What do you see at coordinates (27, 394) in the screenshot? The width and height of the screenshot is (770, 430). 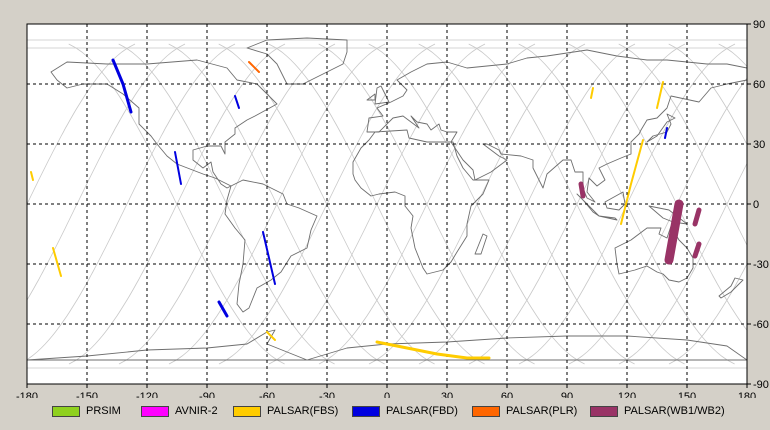 I see `x-tick-label: -180` at bounding box center [27, 394].